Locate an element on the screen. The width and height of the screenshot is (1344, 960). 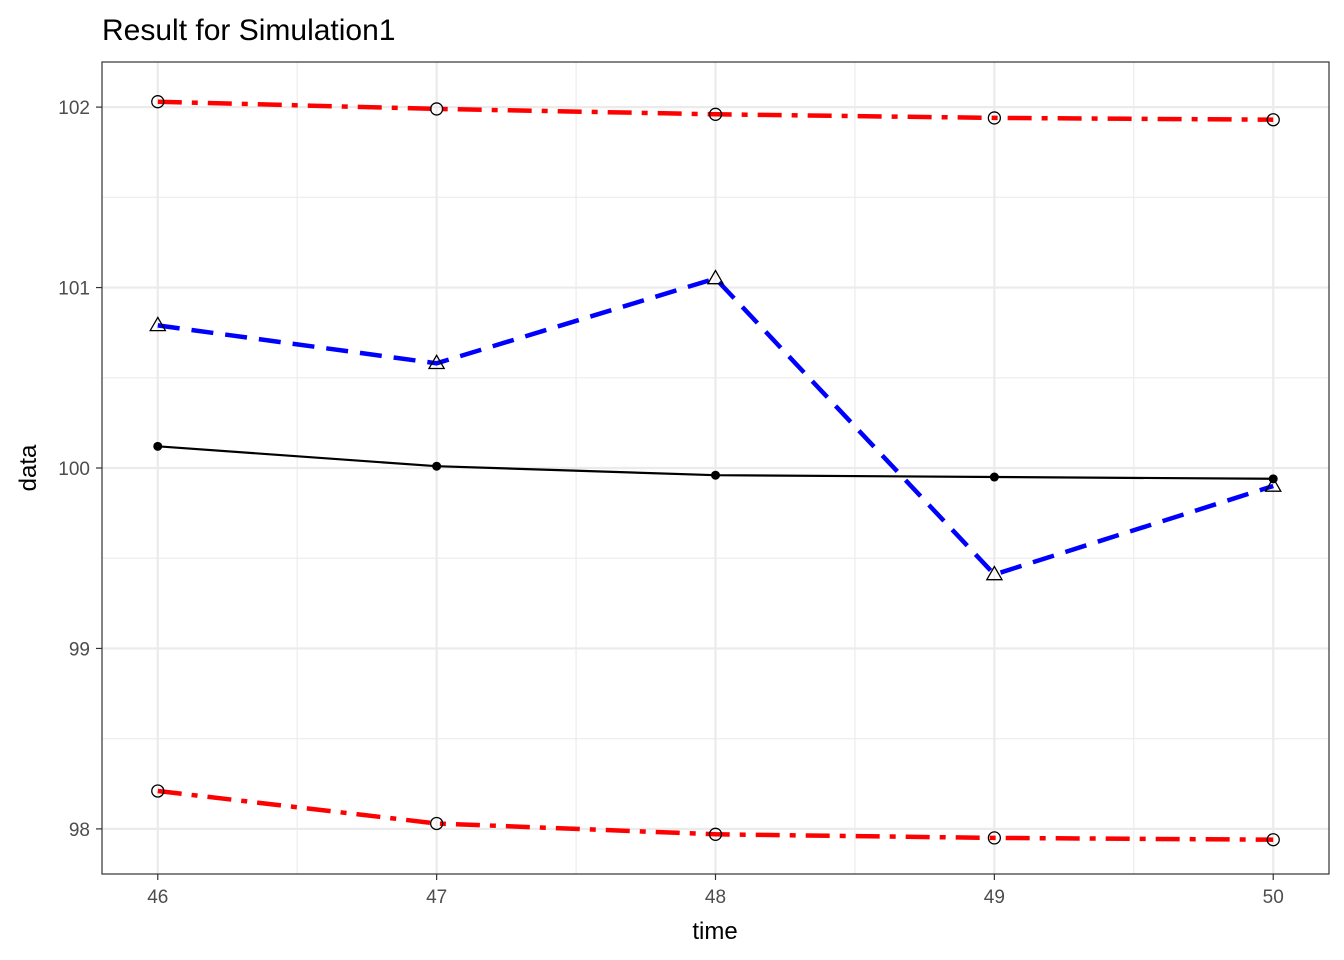
series-1-line is located at coordinates (715, 110).